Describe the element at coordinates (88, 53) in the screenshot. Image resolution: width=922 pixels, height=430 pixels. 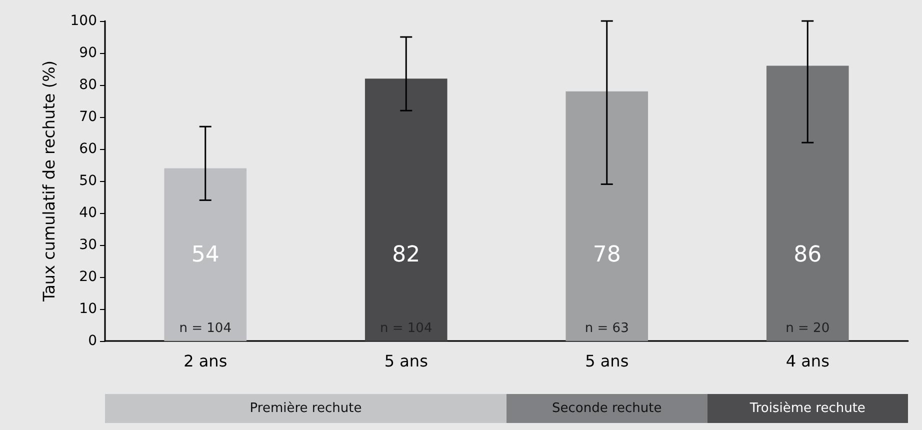
I see `y-tick-label: 90` at that location.